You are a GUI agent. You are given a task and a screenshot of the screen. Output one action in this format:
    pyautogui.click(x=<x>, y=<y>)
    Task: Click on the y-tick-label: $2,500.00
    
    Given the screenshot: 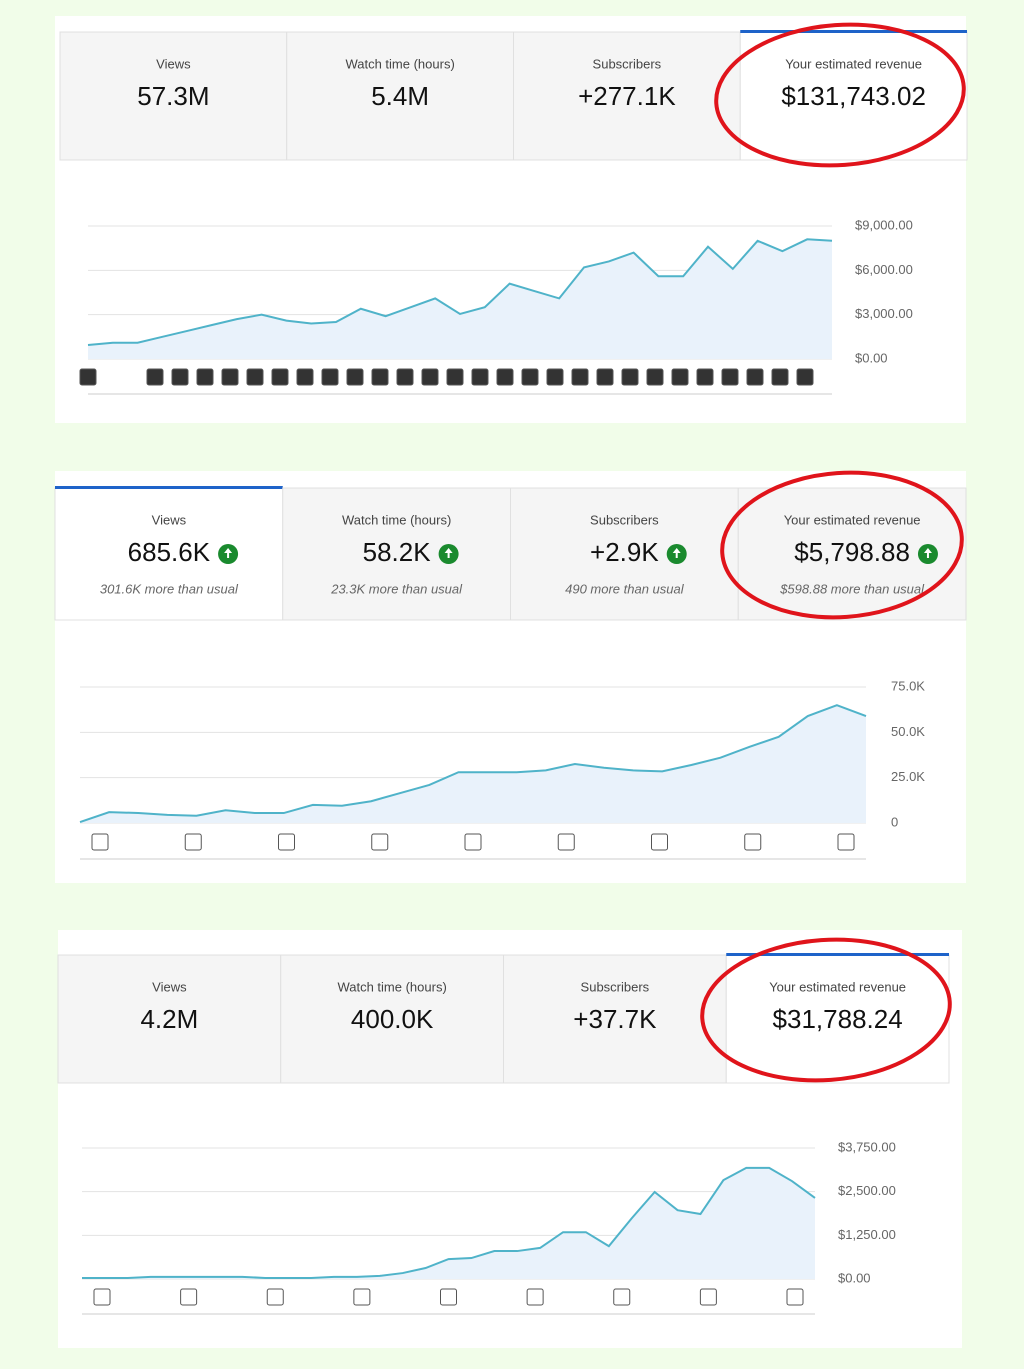 What is the action you would take?
    pyautogui.click(x=867, y=1190)
    